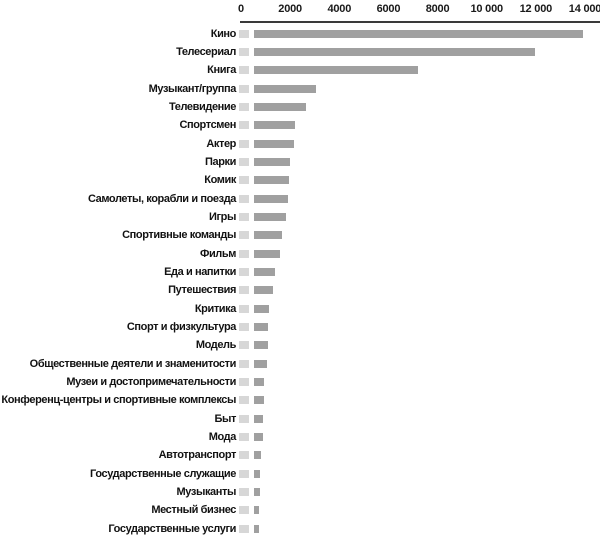  What do you see at coordinates (241, 9) in the screenshot?
I see `x-axis-tick-label: 0` at bounding box center [241, 9].